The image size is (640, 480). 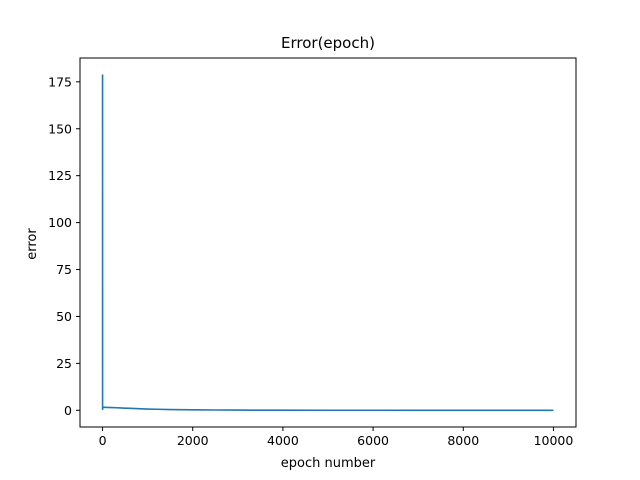 I want to click on x-tick-label: 4000, so click(x=283, y=440).